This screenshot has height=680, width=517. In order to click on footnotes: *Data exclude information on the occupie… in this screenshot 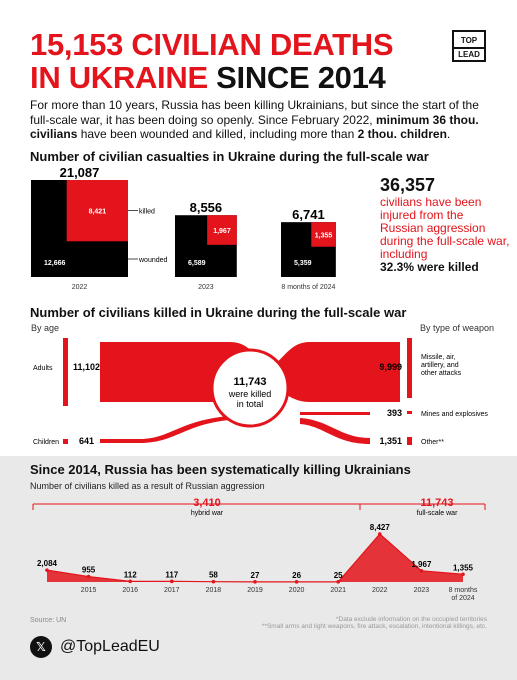, I will do `click(374, 623)`.